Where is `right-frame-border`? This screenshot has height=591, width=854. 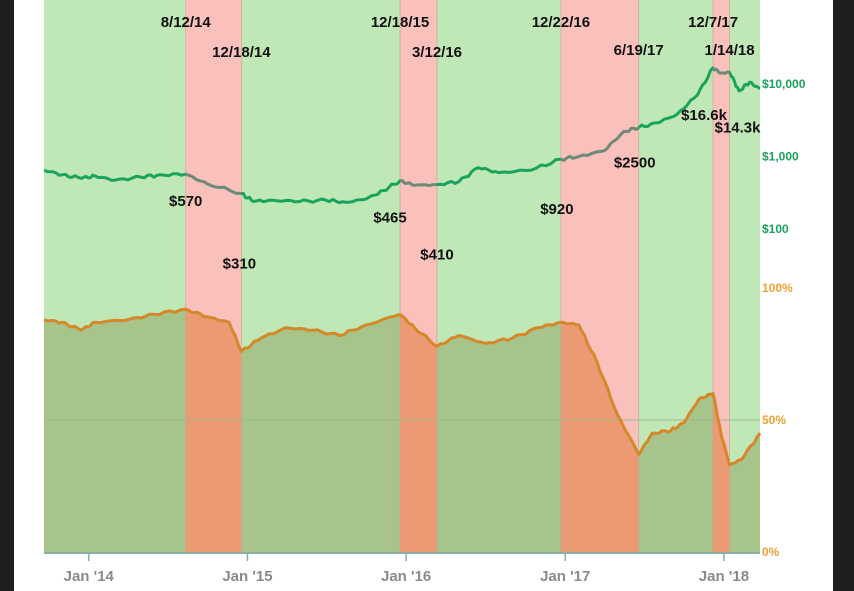
right-frame-border is located at coordinates (843, 295).